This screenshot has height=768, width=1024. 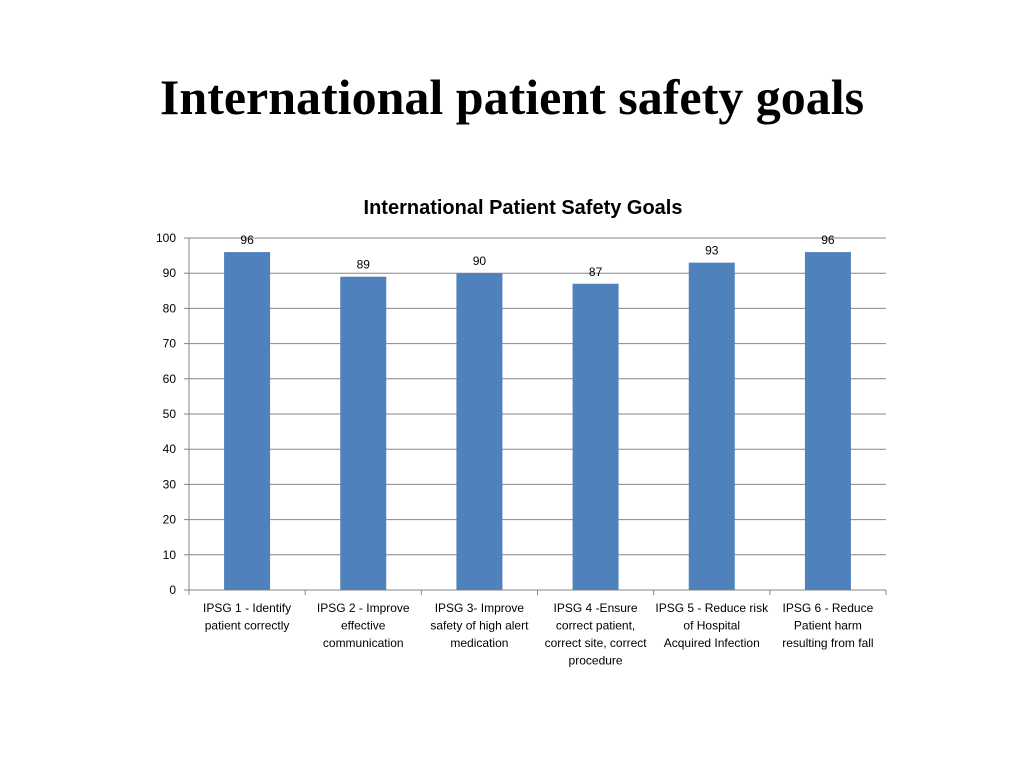 I want to click on y-tick-label: 10, so click(x=170, y=555).